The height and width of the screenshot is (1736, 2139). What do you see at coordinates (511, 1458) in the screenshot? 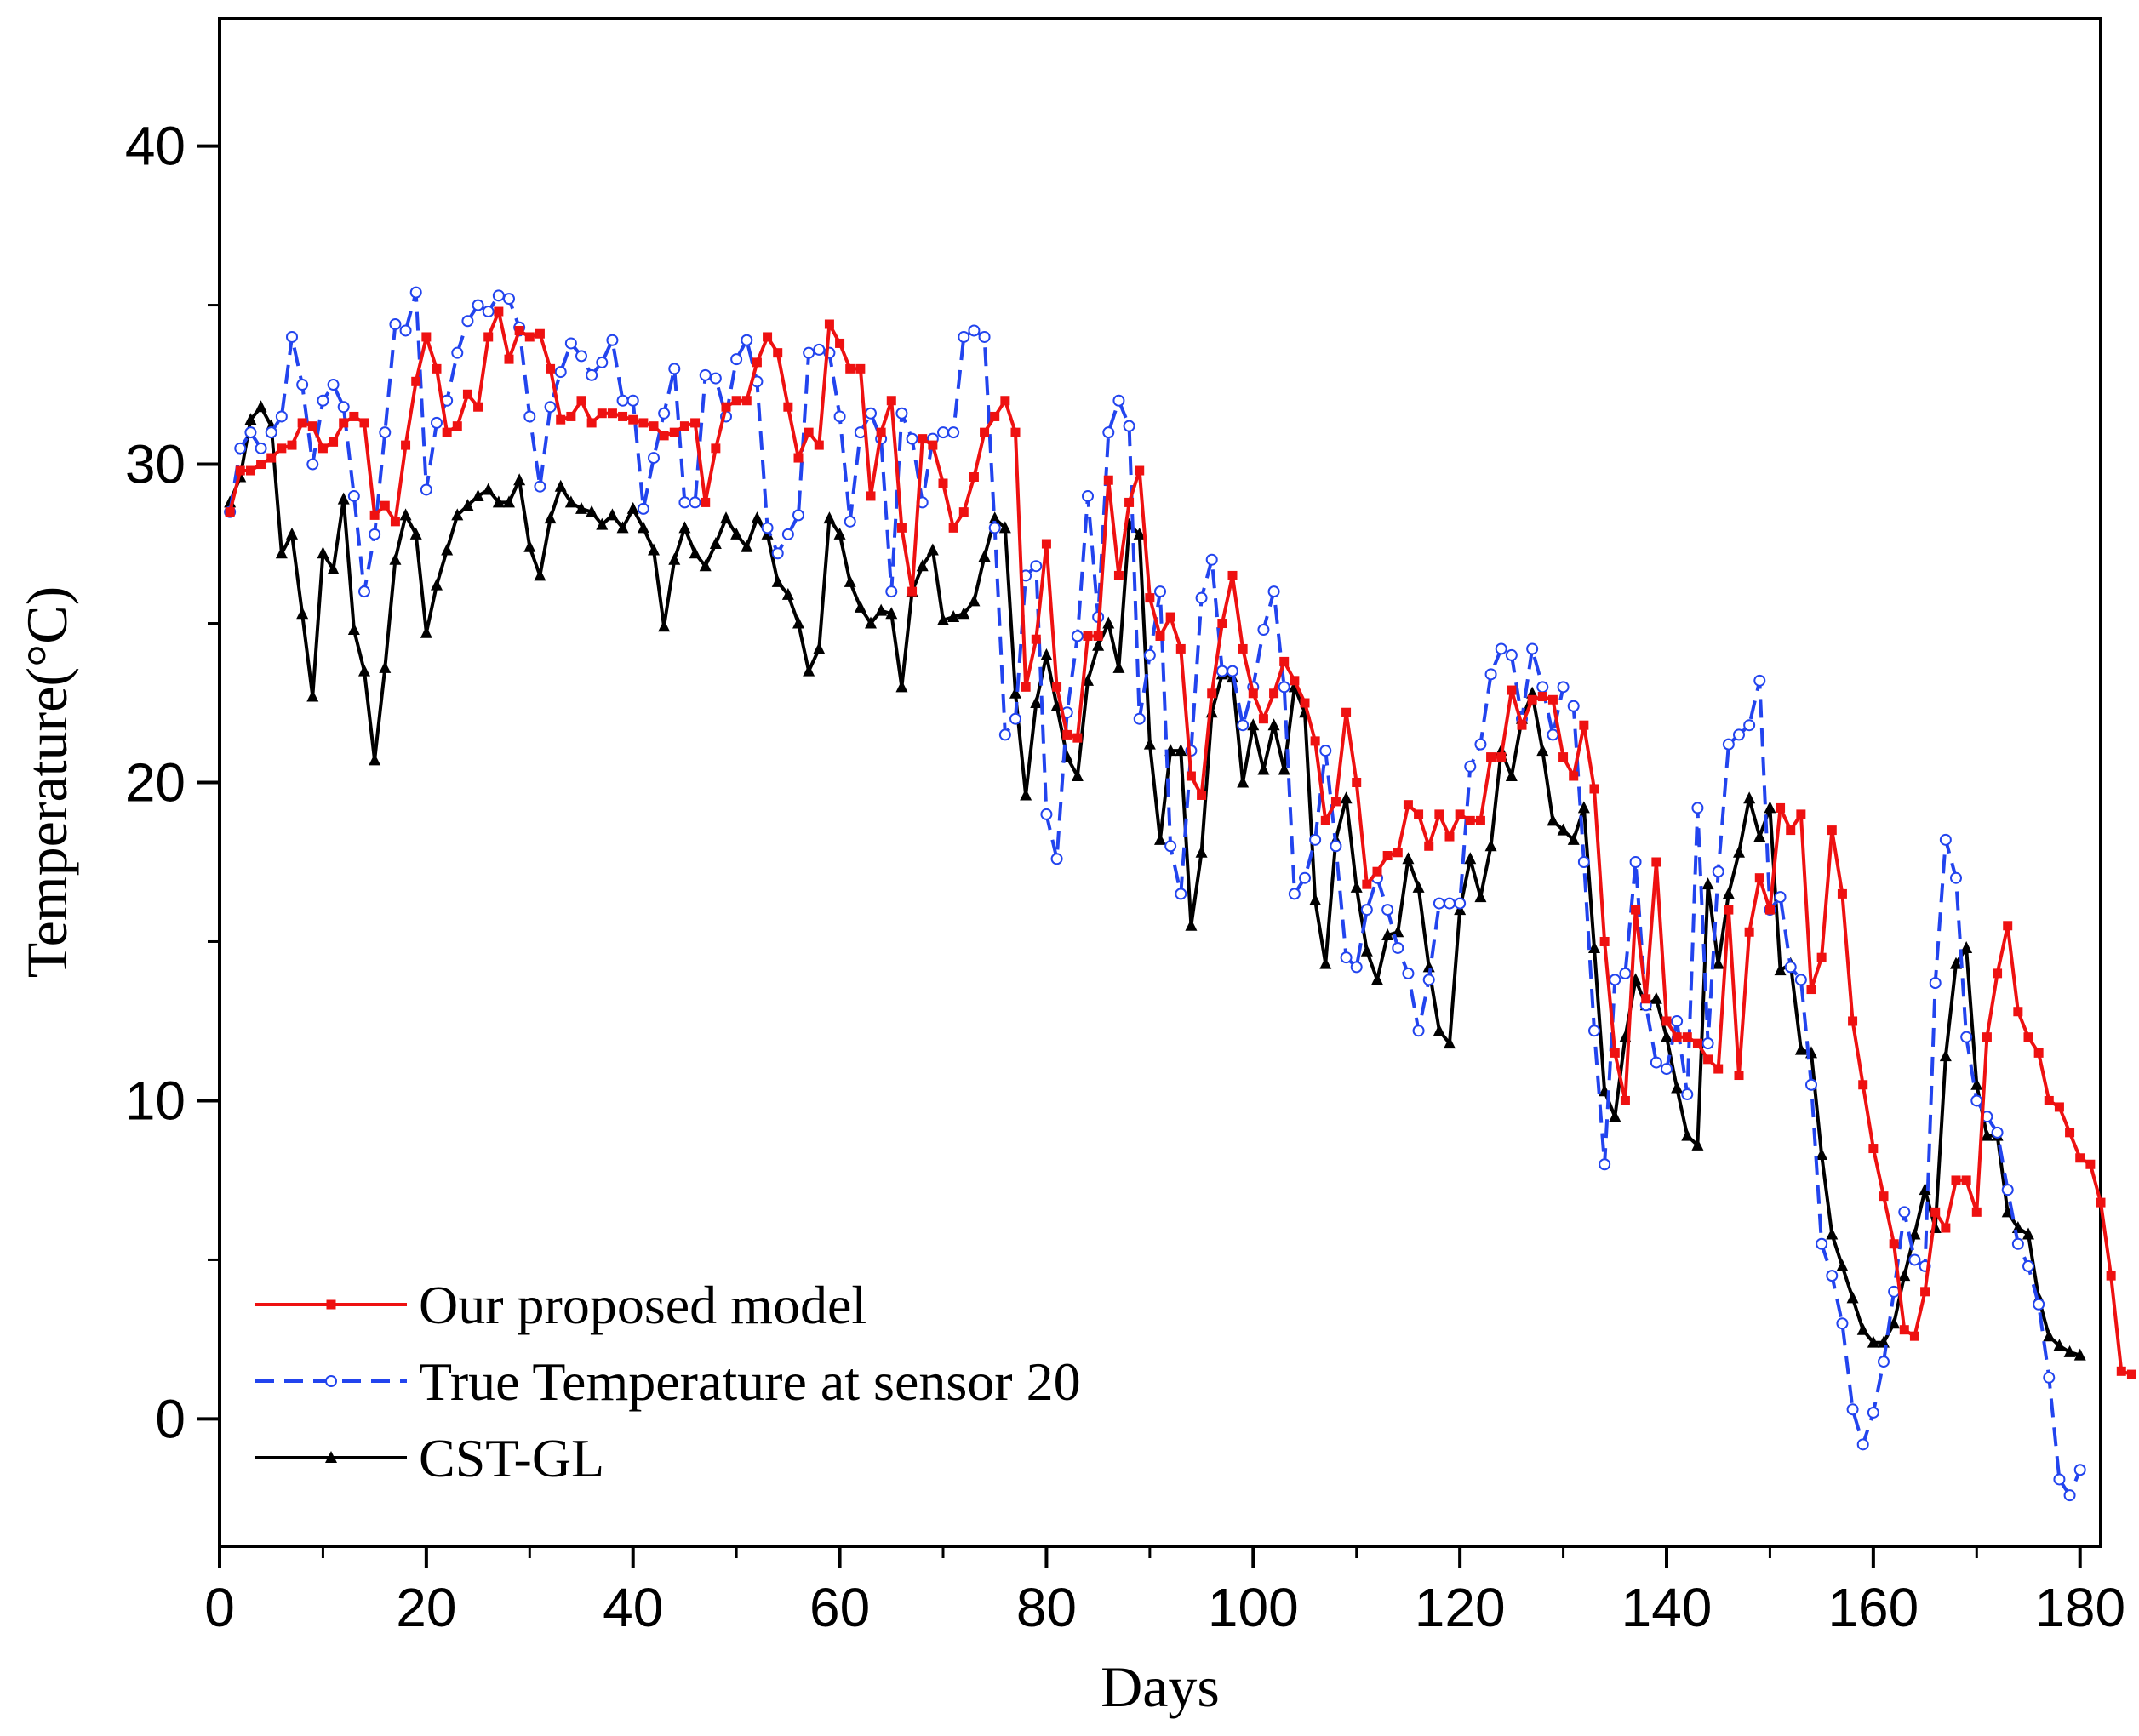
I see `legend-label: CST-GL` at bounding box center [511, 1458].